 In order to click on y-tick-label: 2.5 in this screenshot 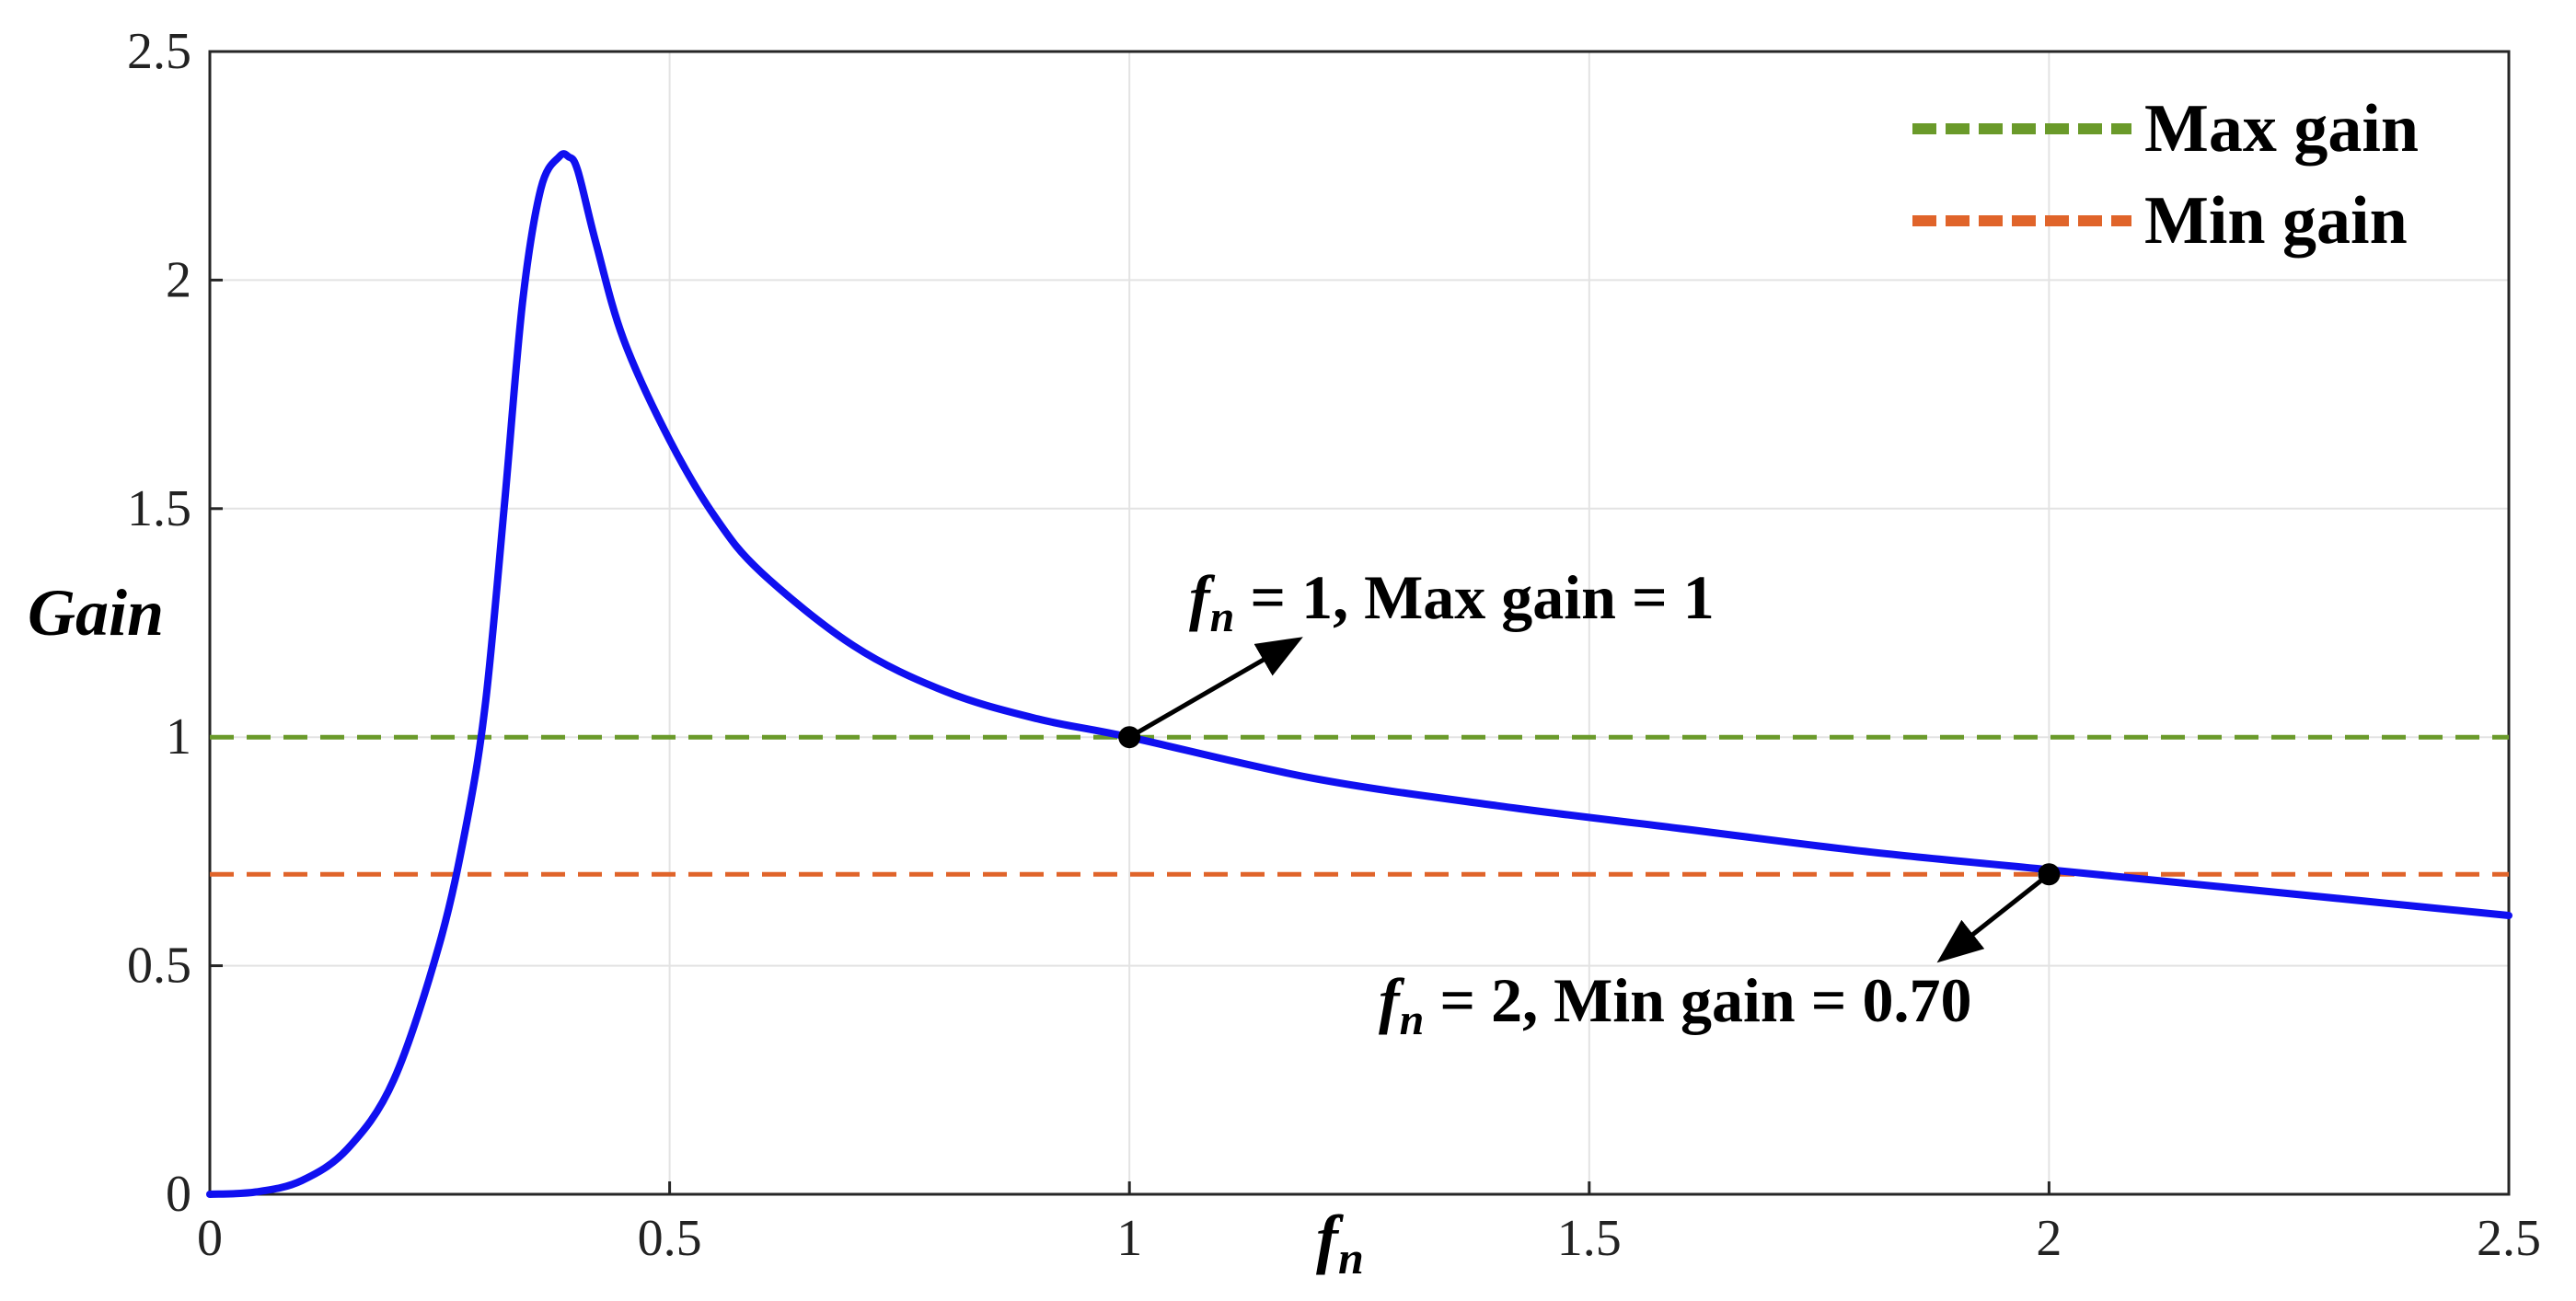, I will do `click(159, 51)`.